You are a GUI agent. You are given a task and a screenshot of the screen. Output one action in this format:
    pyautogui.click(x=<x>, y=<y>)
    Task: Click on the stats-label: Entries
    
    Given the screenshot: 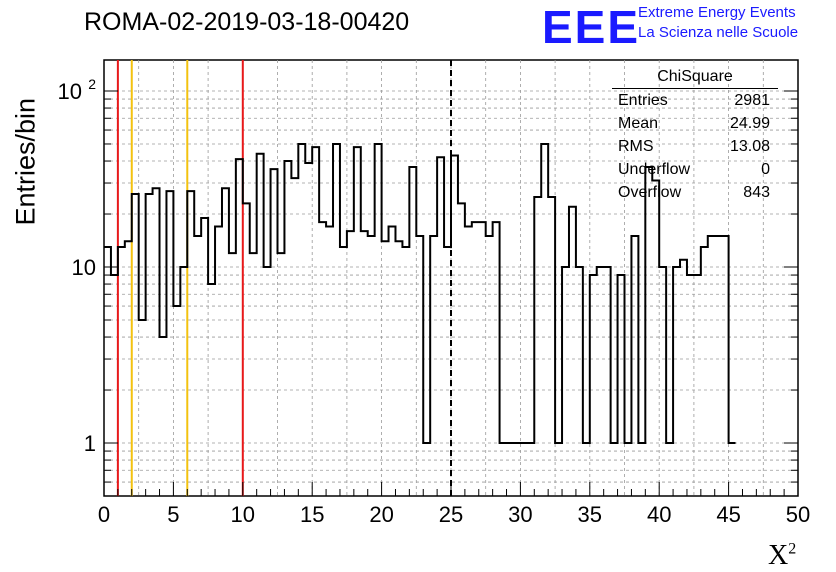 What is the action you would take?
    pyautogui.click(x=643, y=100)
    